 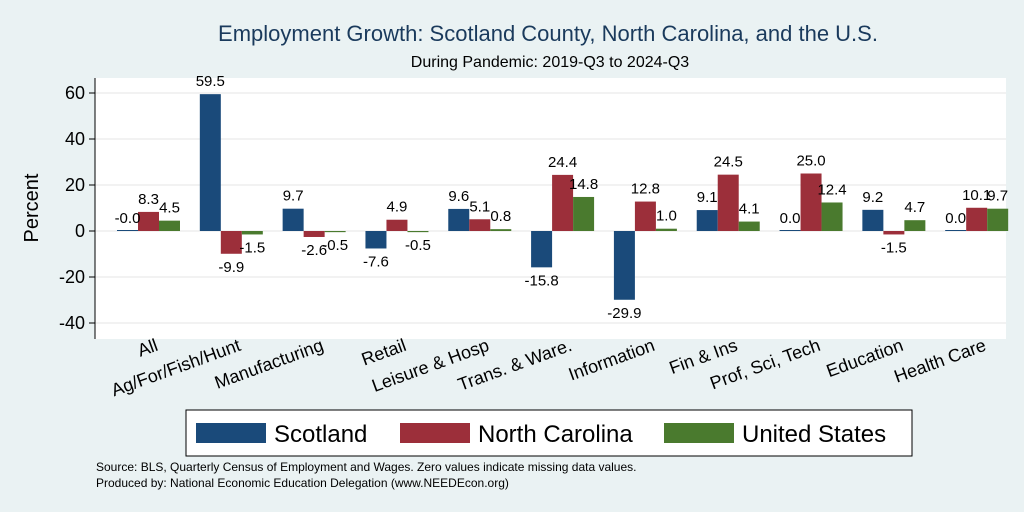 What do you see at coordinates (611, 360) in the screenshot?
I see `category-label: Information` at bounding box center [611, 360].